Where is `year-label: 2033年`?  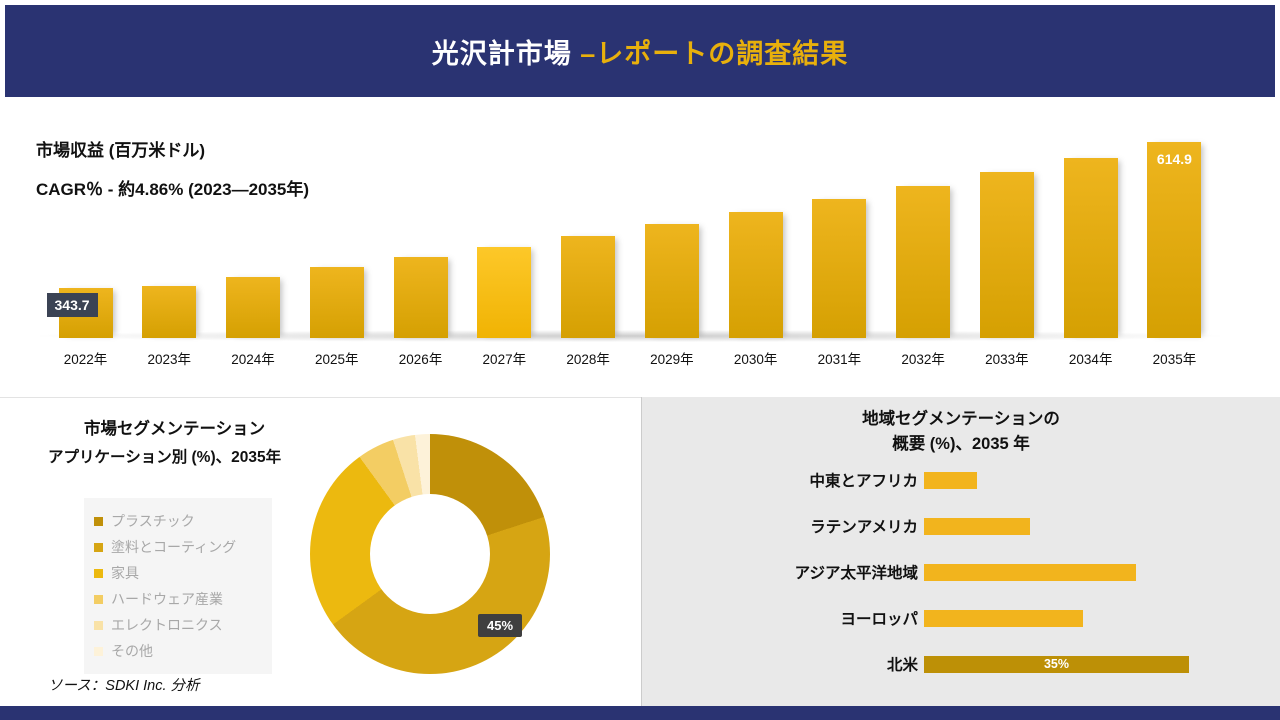 year-label: 2033年 is located at coordinates (1007, 359).